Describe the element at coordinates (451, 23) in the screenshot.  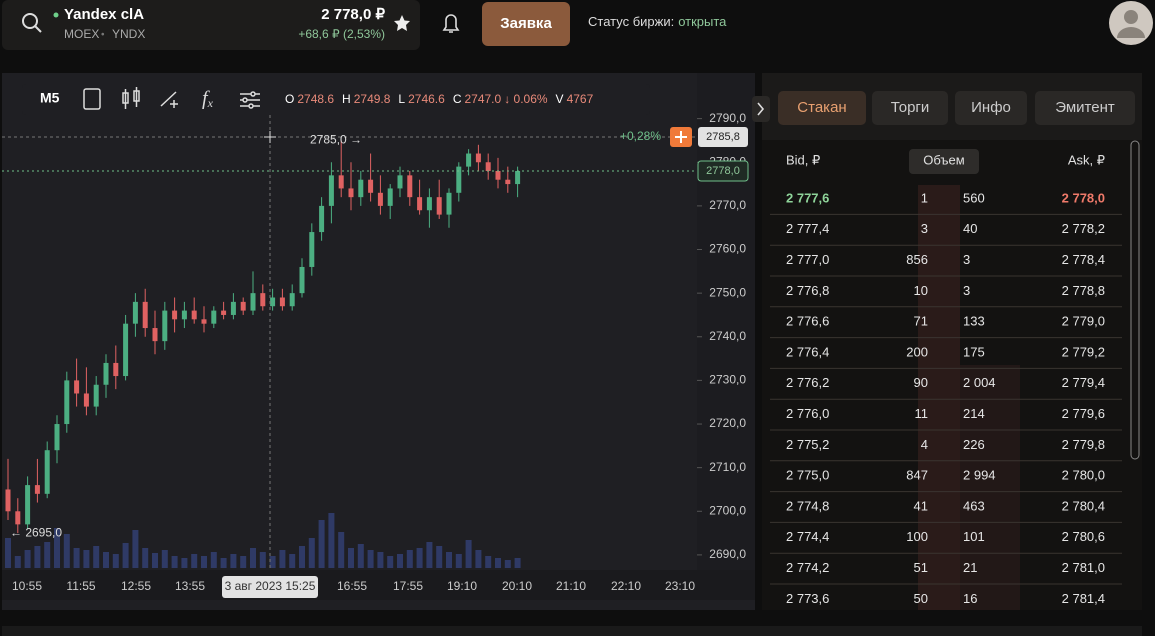
I see `alert-bell` at that location.